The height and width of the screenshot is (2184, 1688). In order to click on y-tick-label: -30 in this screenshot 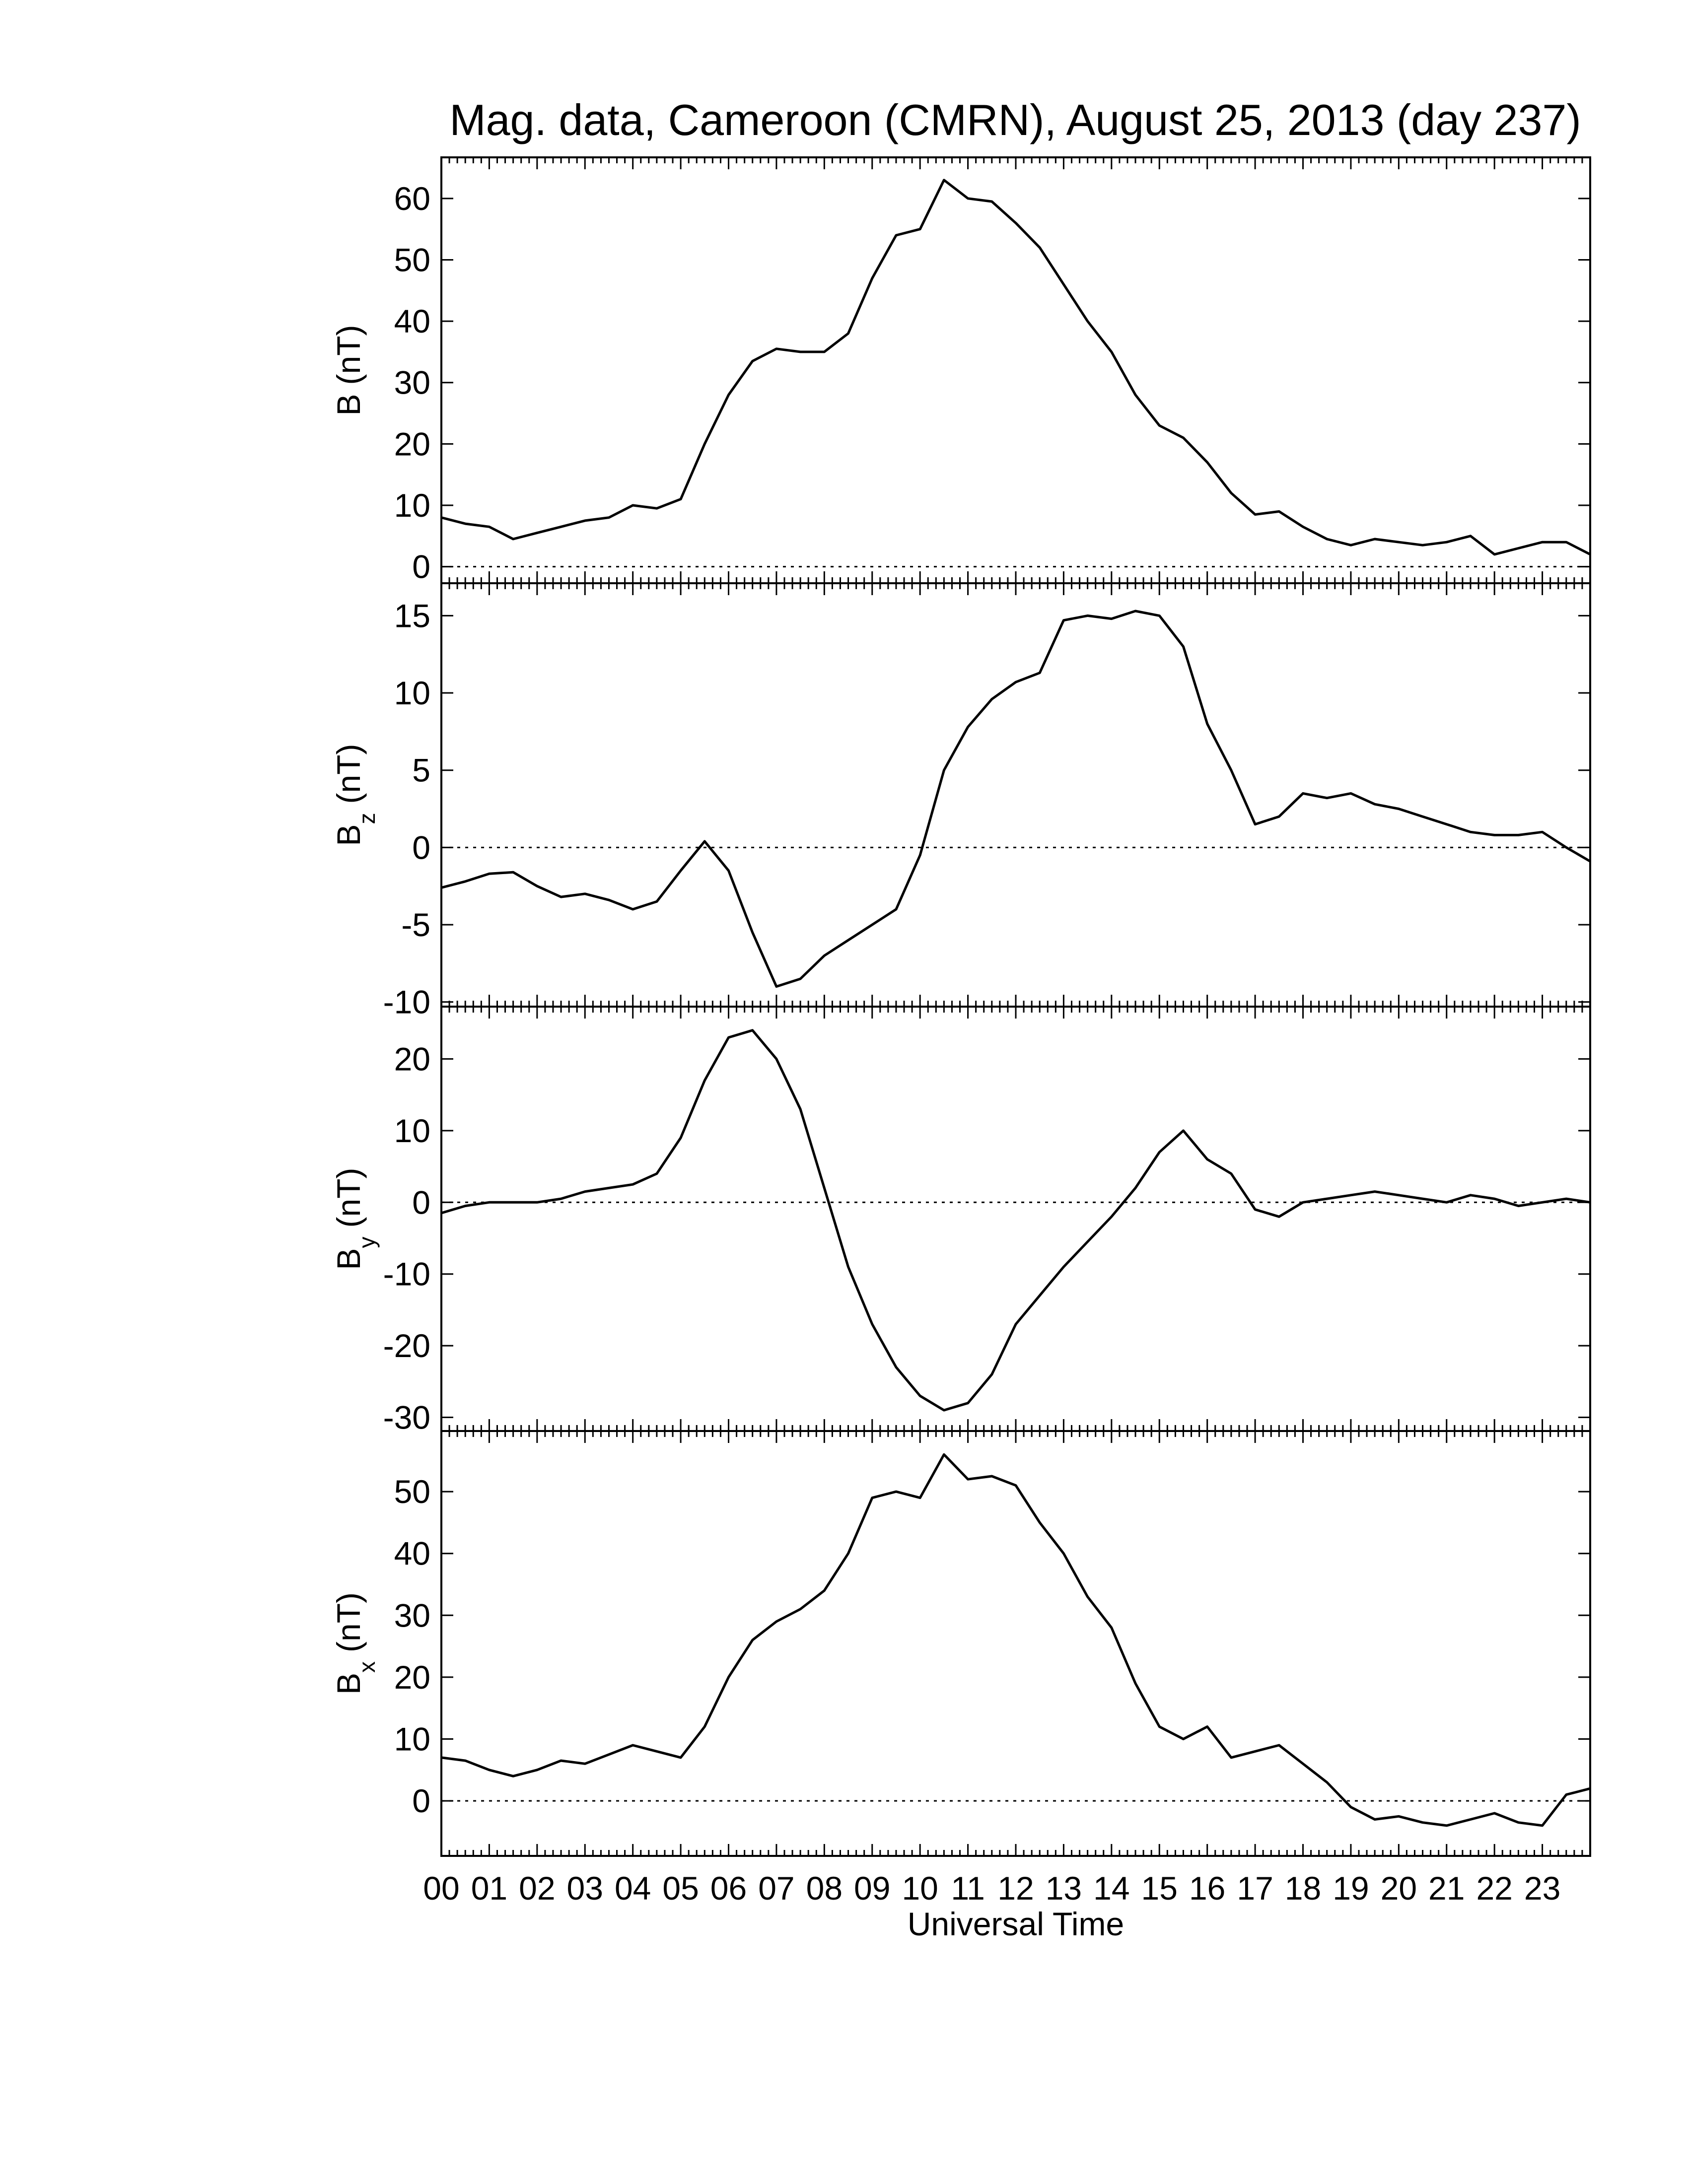, I will do `click(406, 1417)`.